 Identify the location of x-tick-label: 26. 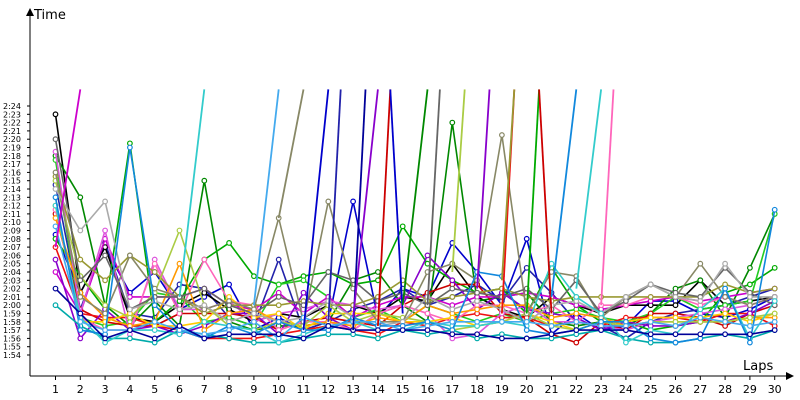
(676, 389).